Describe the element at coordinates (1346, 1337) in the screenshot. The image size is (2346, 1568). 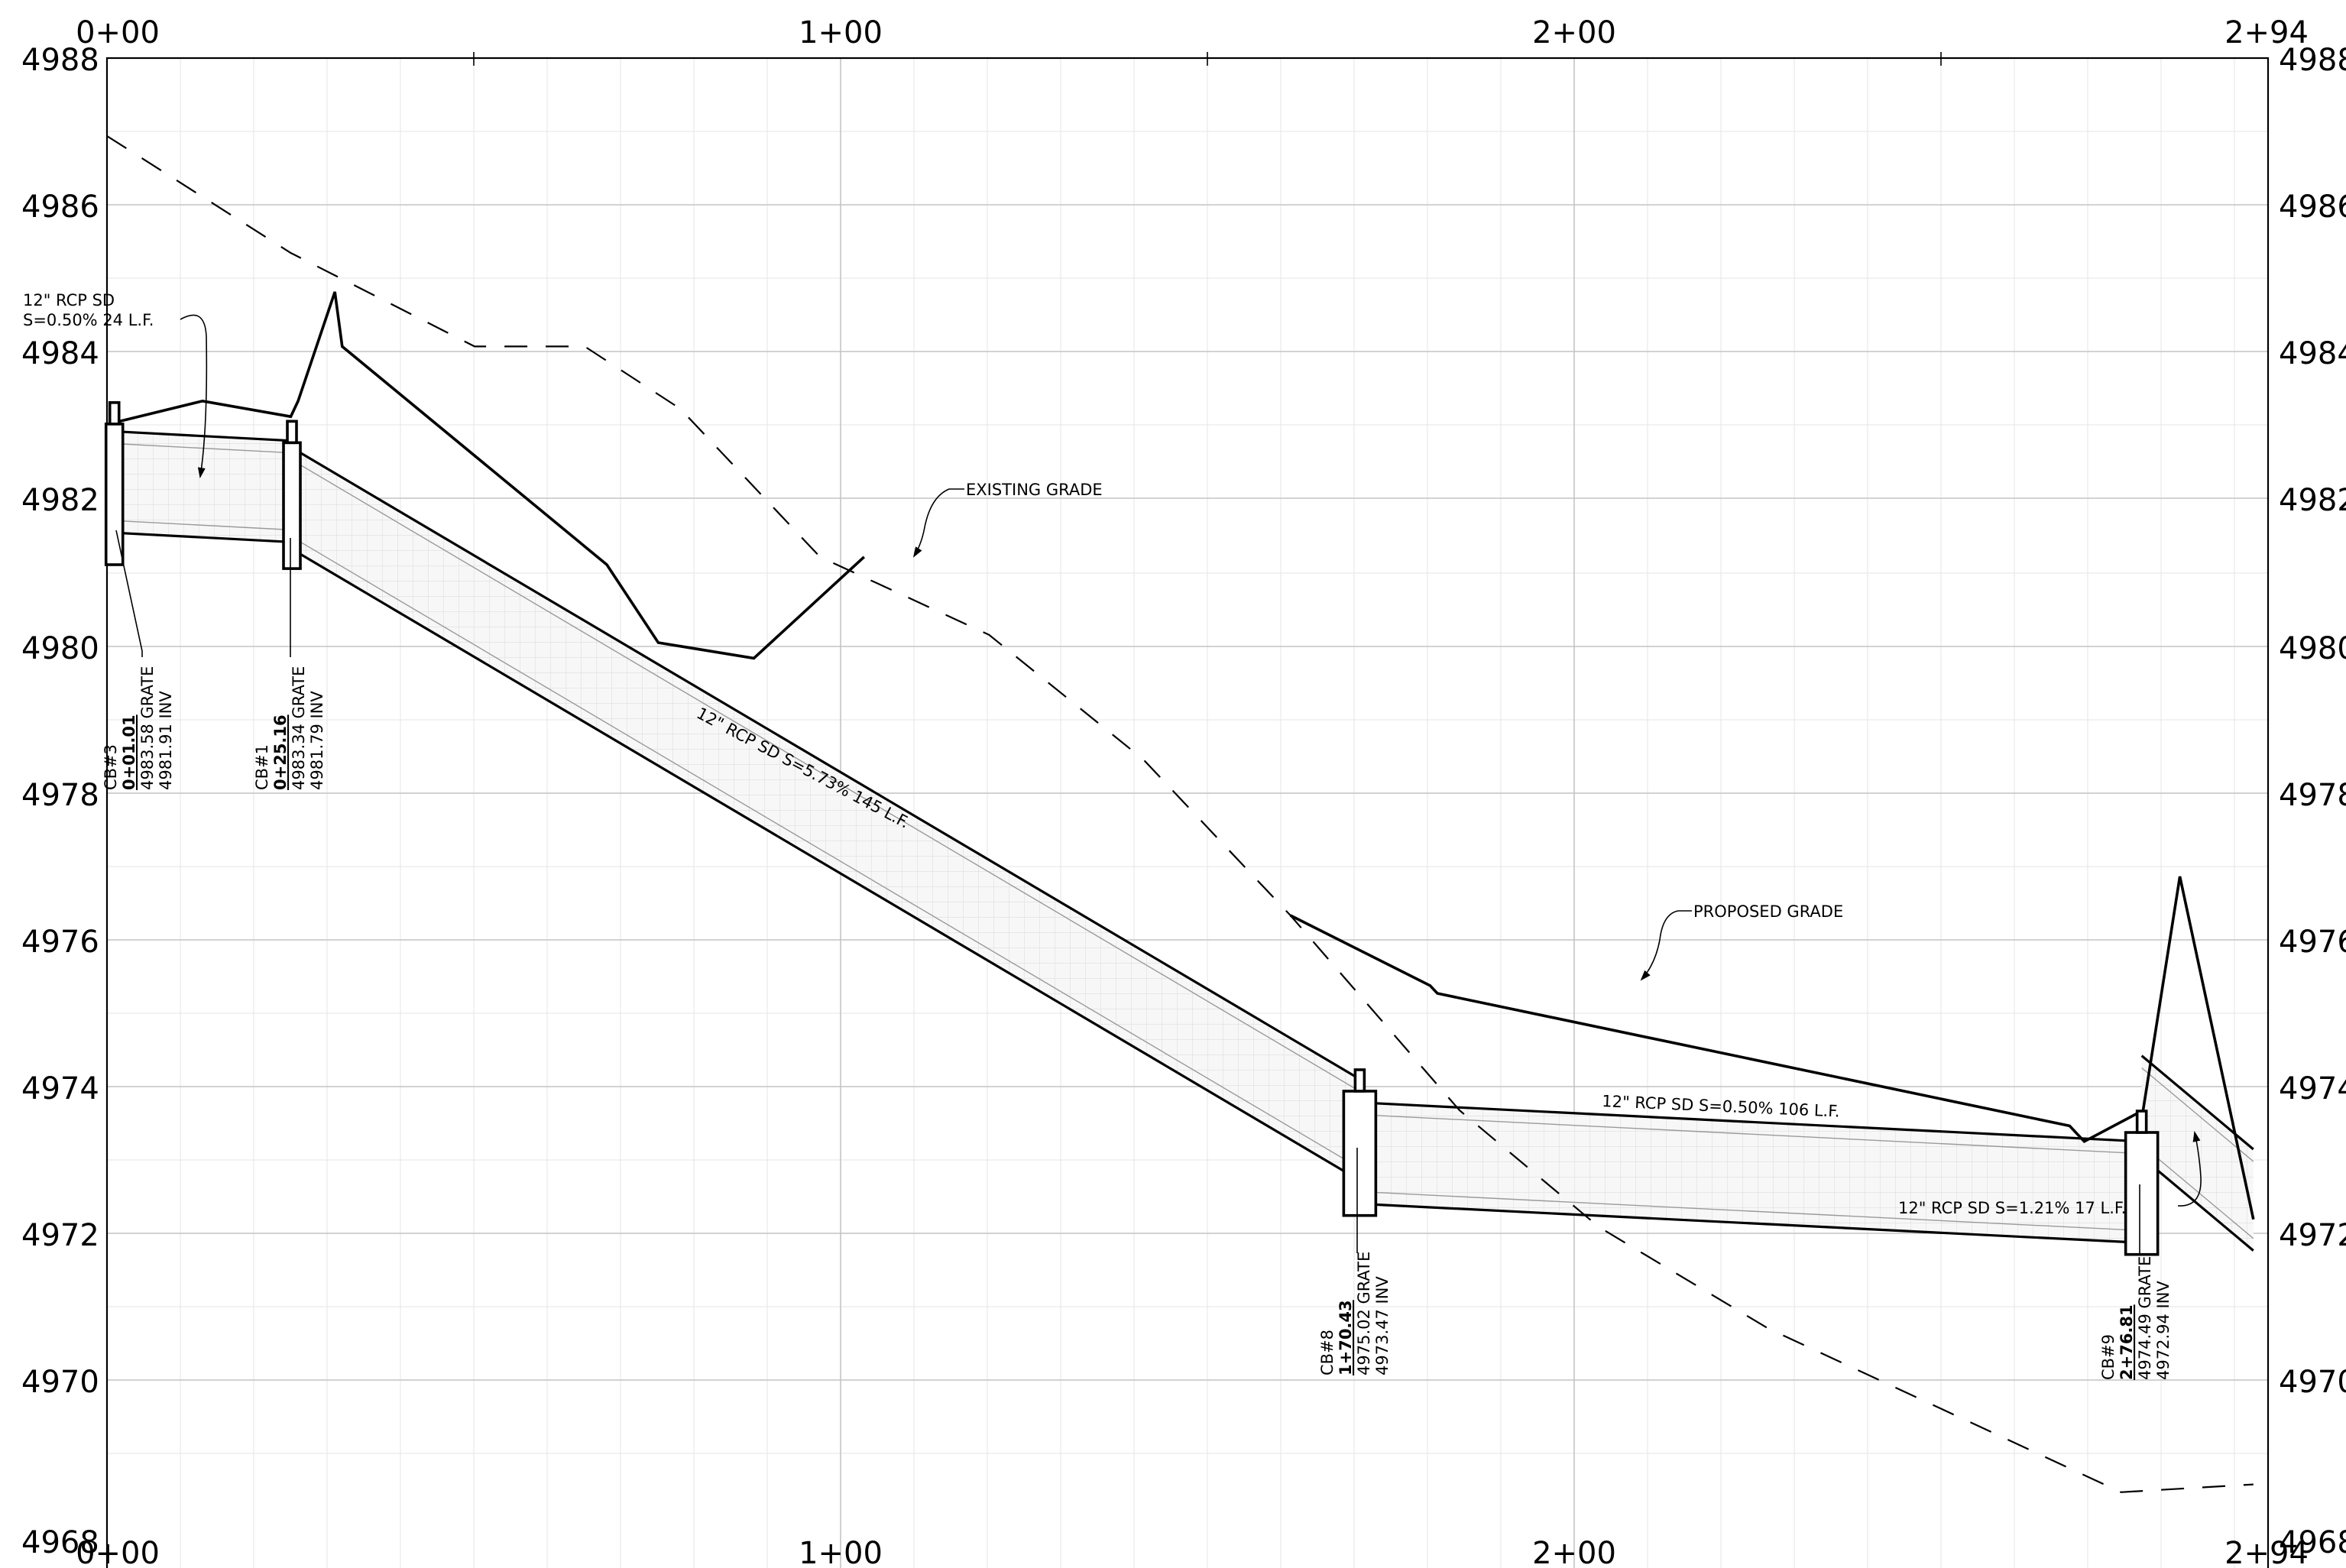
I see `structure-station: 1+70.43` at that location.